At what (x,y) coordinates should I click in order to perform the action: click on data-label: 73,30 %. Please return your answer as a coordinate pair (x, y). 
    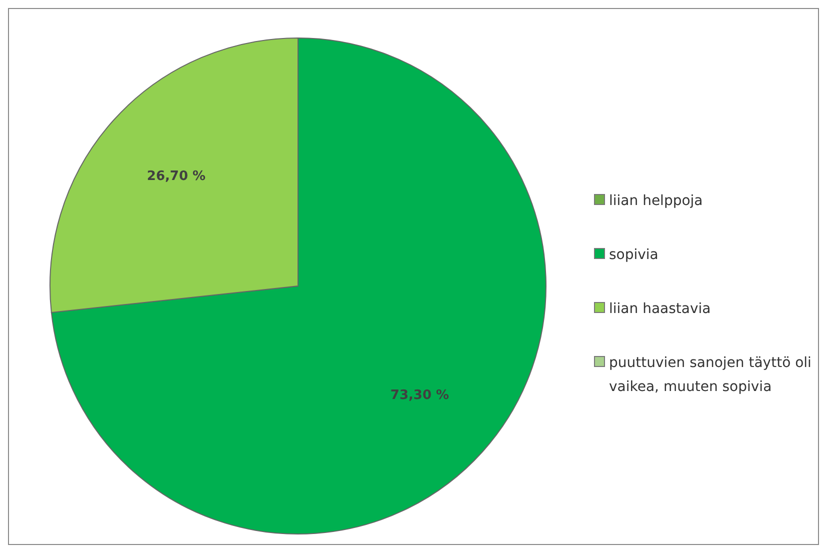
    Looking at the image, I should click on (420, 395).